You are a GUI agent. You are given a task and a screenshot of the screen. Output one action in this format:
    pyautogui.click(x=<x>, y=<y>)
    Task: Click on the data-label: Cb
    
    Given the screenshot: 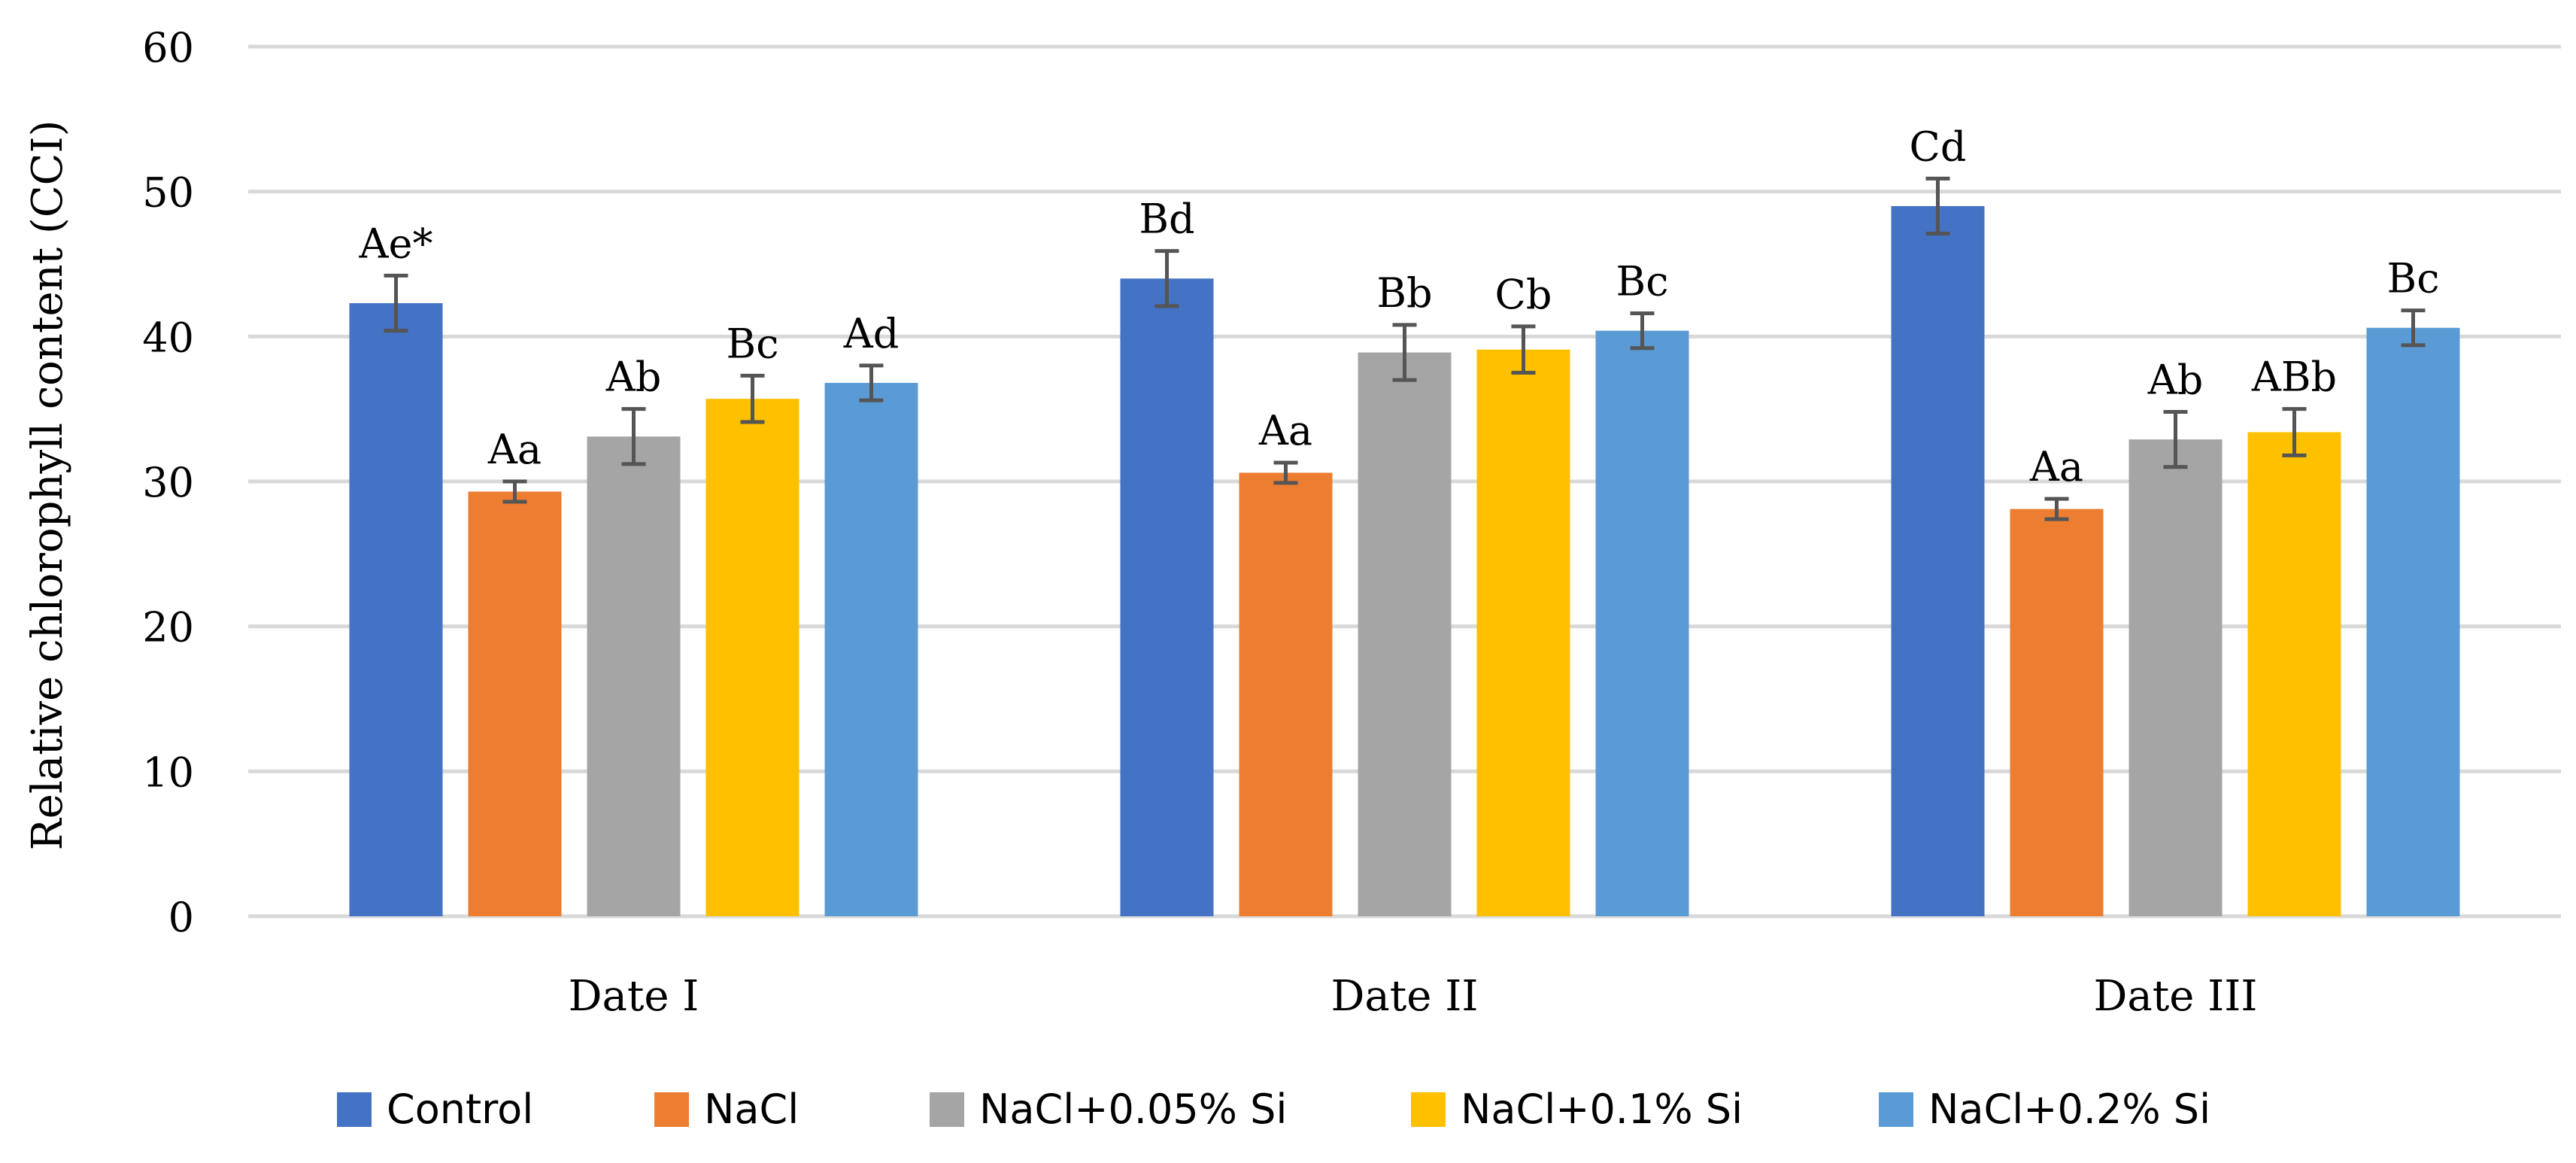 What is the action you would take?
    pyautogui.click(x=1523, y=294)
    